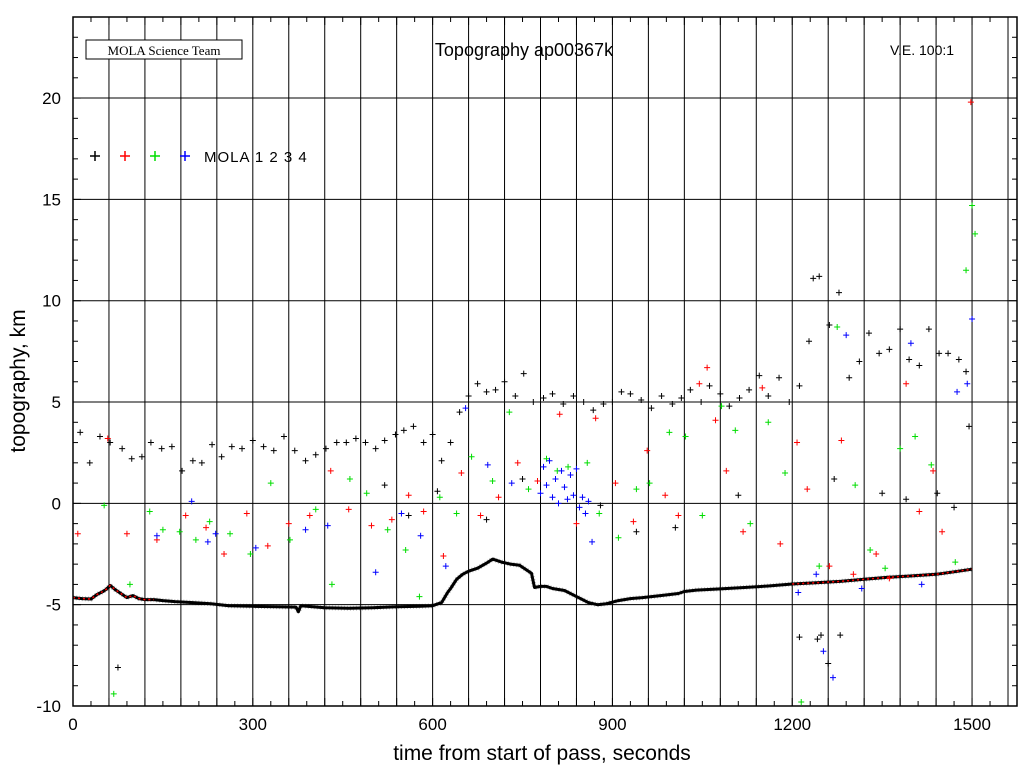  What do you see at coordinates (432, 724) in the screenshot?
I see `x-tick-label: 600` at bounding box center [432, 724].